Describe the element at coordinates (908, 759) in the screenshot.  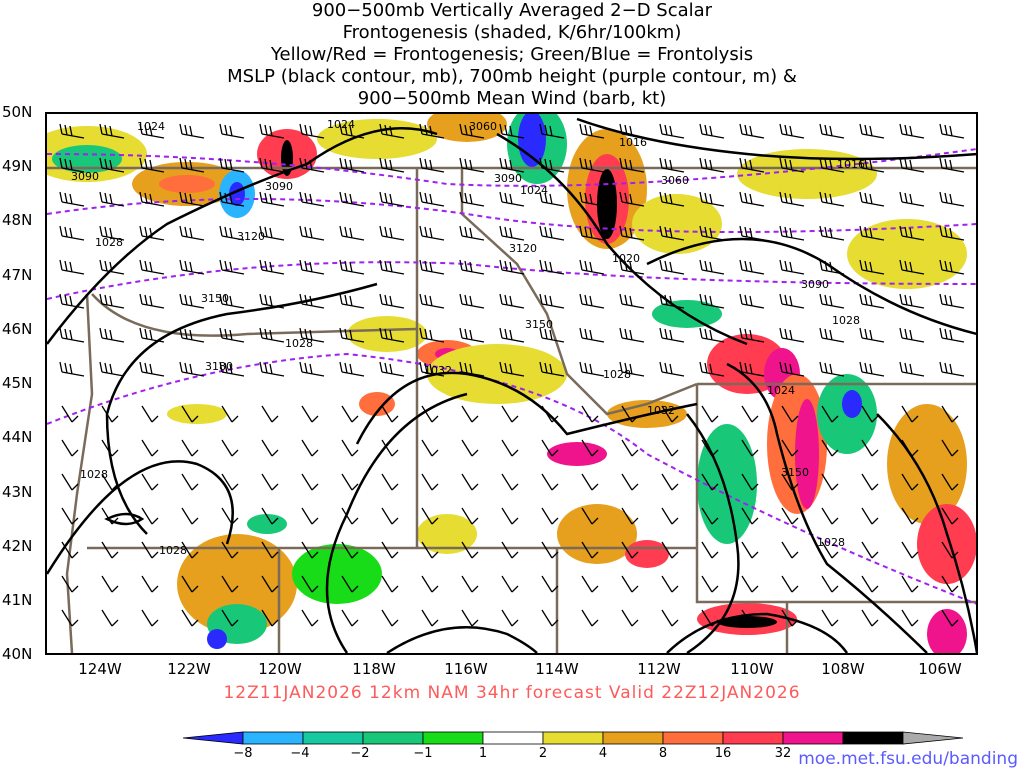
I see `source-credit: moe.met.fsu.edu/banding` at that location.